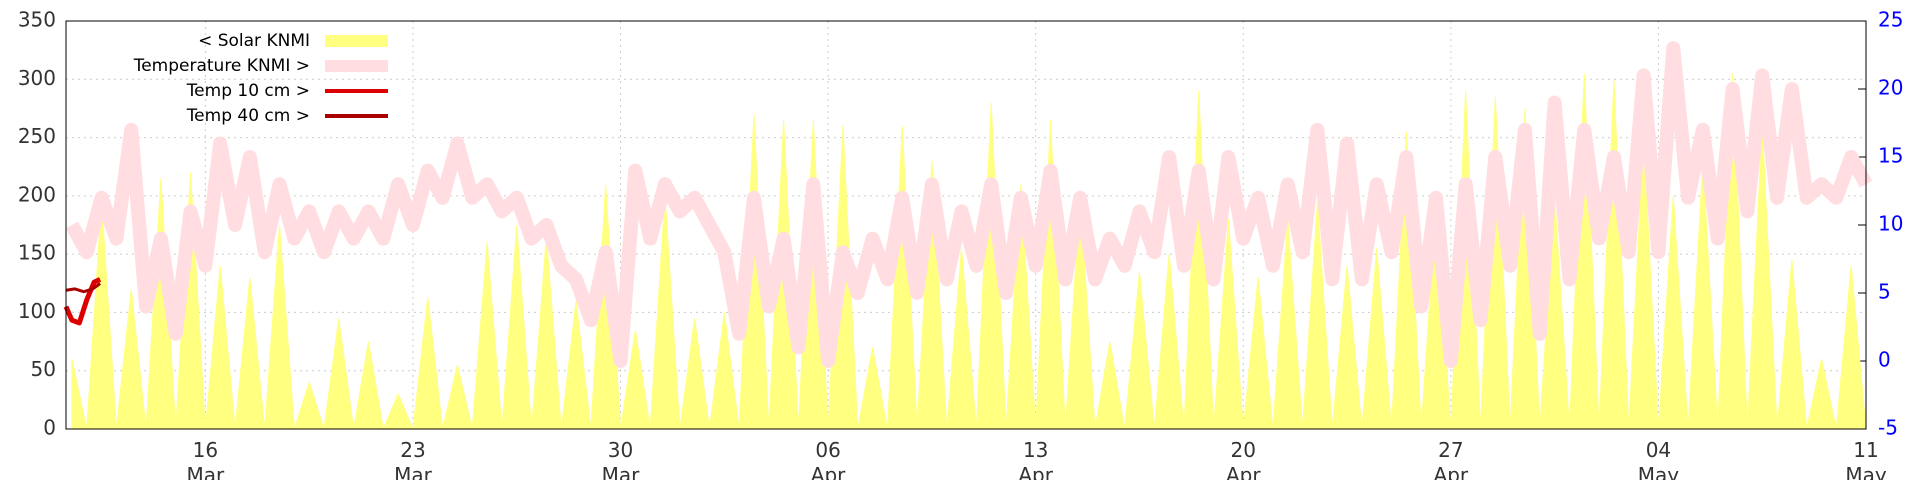 The height and width of the screenshot is (480, 1920). I want to click on y-tick-label: 300, so click(37, 78).